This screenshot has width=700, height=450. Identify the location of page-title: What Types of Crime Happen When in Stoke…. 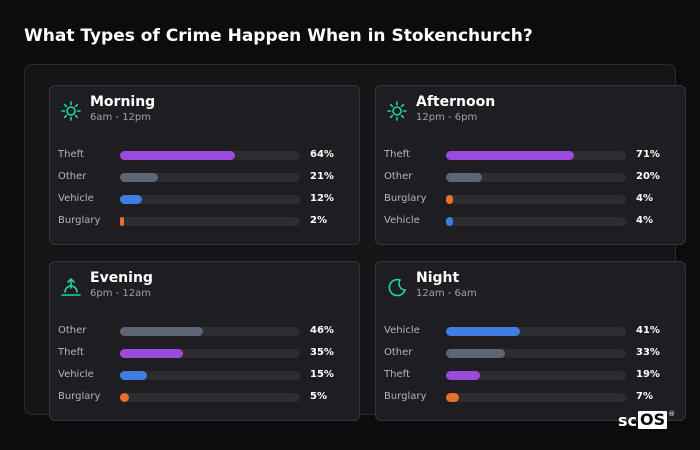
(278, 36).